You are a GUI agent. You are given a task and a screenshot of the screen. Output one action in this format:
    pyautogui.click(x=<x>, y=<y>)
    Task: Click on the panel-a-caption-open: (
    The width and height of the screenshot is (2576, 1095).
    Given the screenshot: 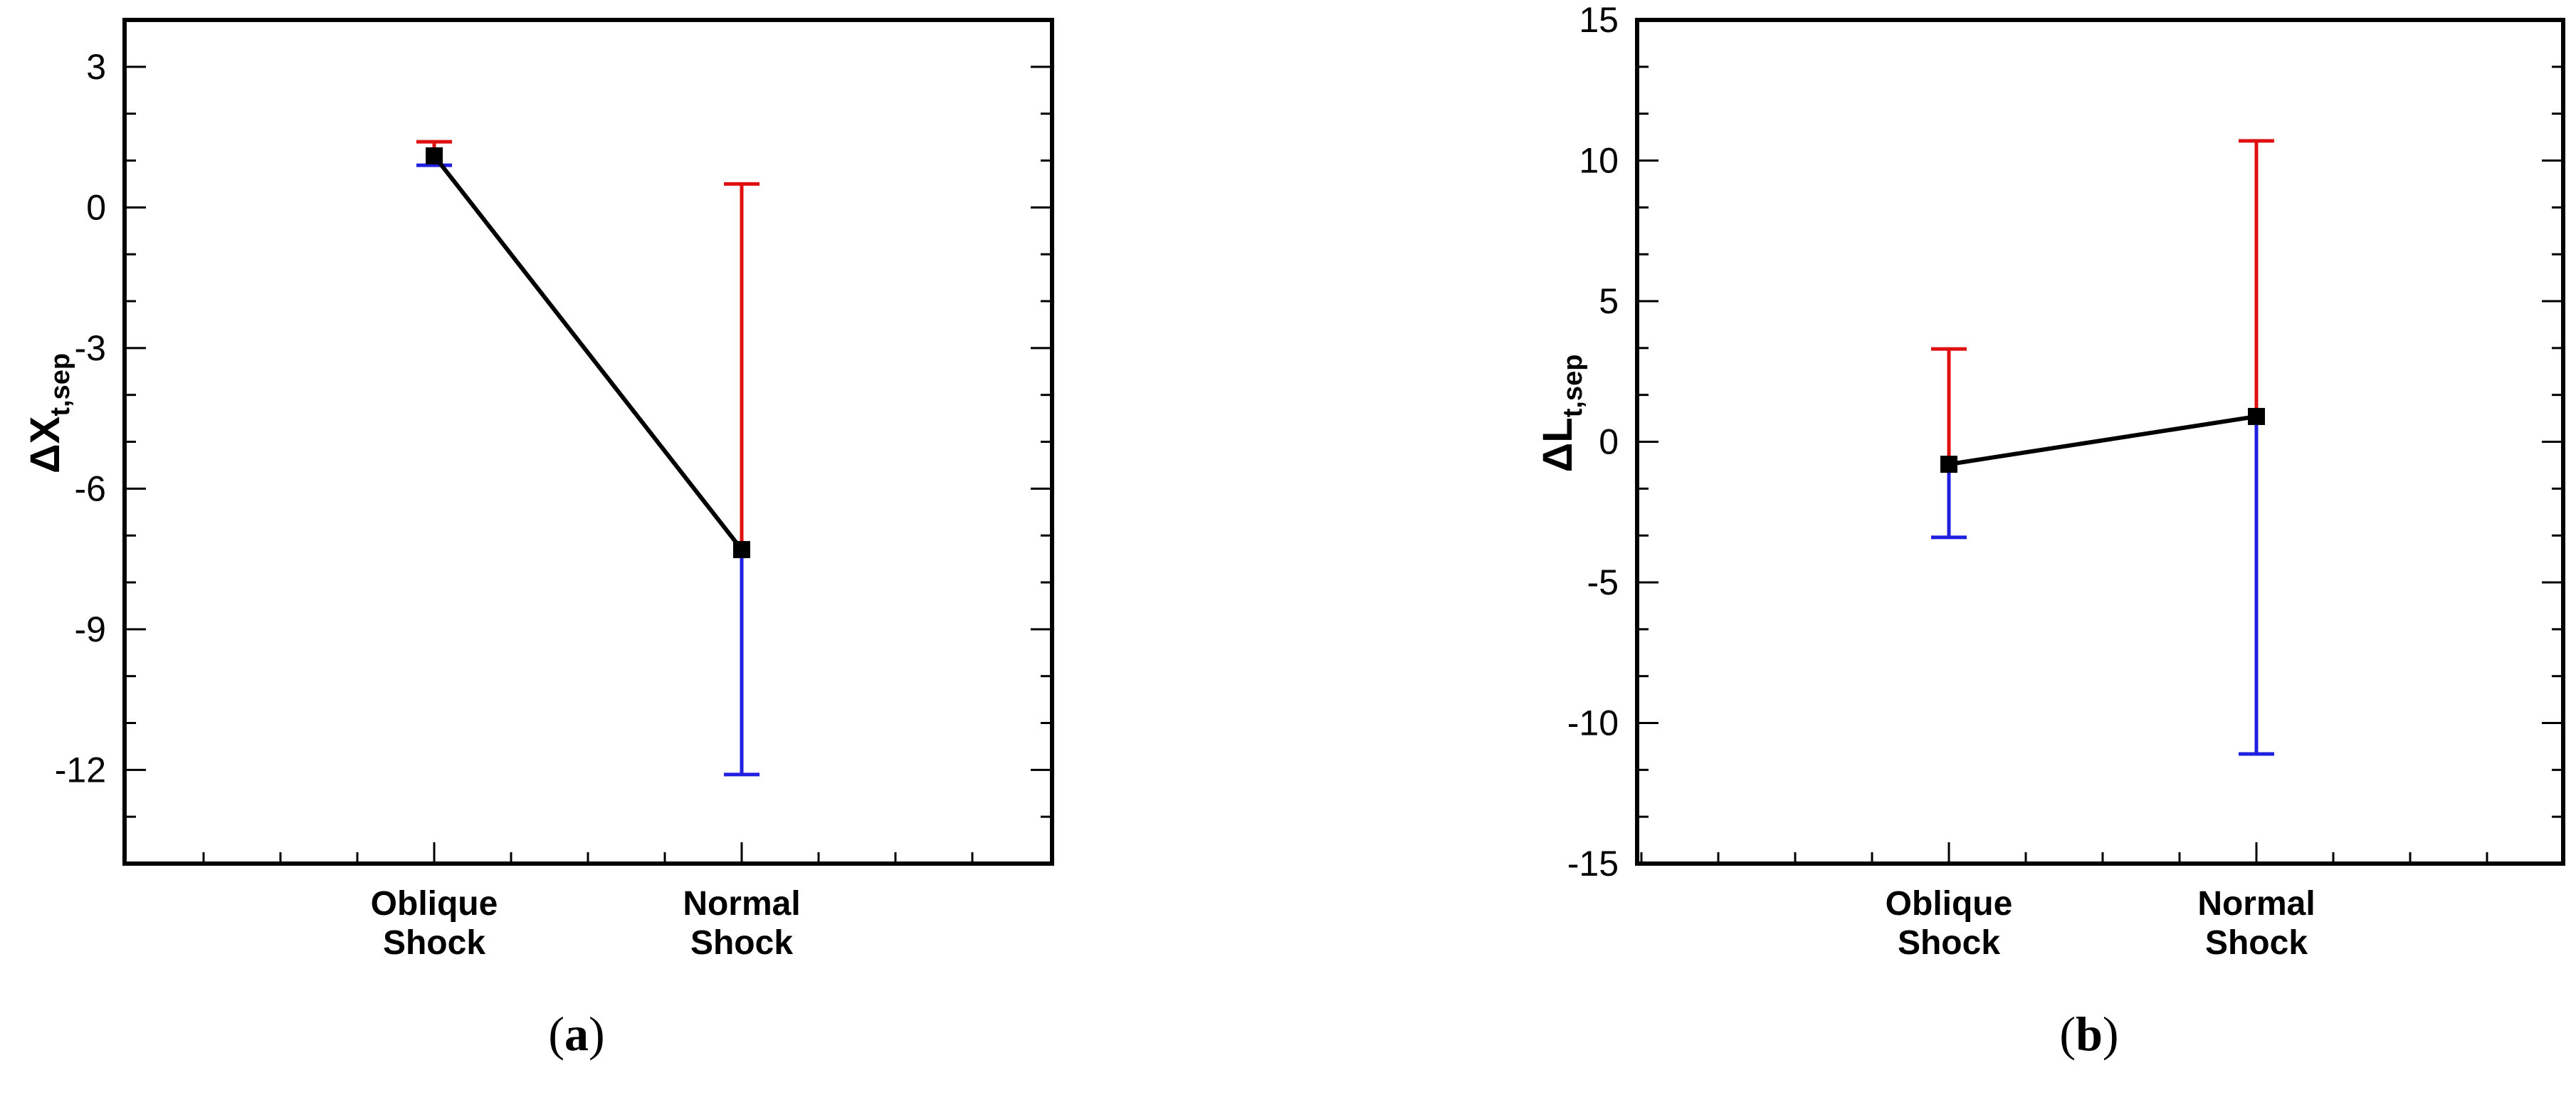 What is the action you would take?
    pyautogui.click(x=556, y=1034)
    